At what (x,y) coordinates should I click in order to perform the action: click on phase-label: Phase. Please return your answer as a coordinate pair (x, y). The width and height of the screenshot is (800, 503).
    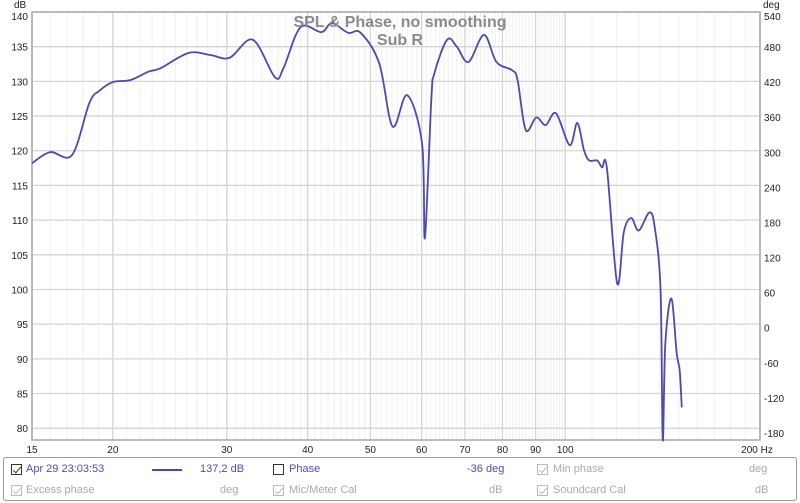
    Looking at the image, I should click on (305, 469).